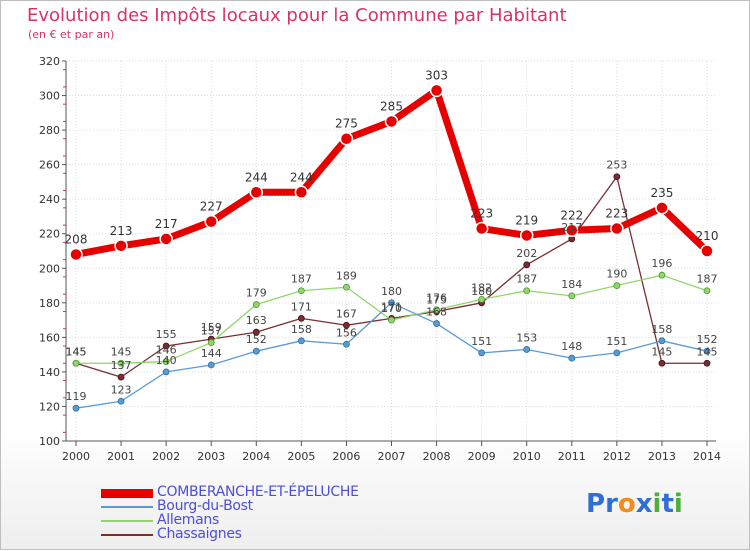  Describe the element at coordinates (205, 506) in the screenshot. I see `legend-label: Bourg-du-Bost` at that location.